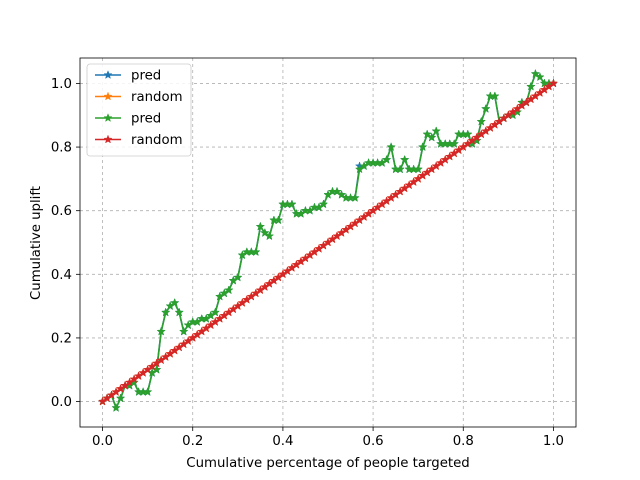  I want to click on y-tick-label: 0.0, so click(61, 402).